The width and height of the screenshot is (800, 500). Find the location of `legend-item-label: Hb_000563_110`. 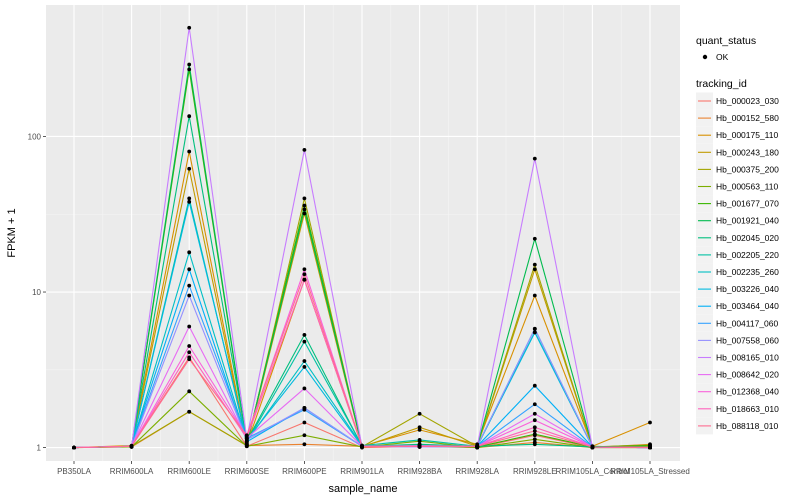

legend-item-label: Hb_000563_110 is located at coordinates (747, 187).